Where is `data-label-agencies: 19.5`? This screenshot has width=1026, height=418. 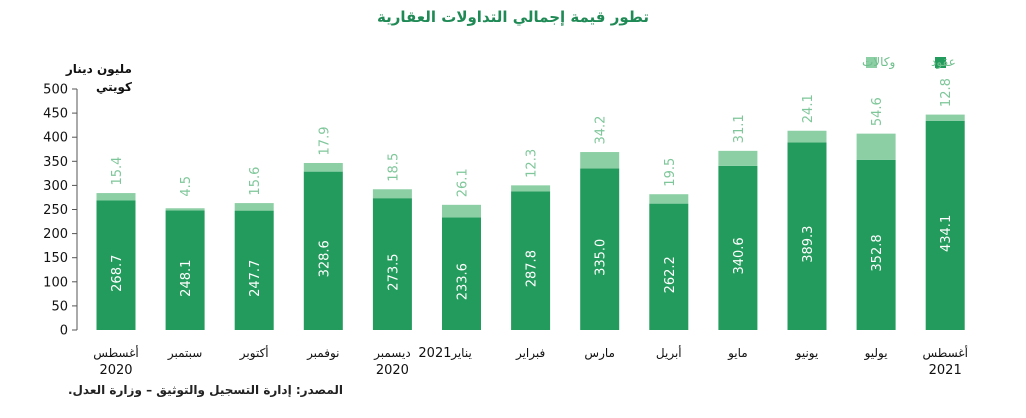
data-label-agencies: 19.5 is located at coordinates (670, 172).